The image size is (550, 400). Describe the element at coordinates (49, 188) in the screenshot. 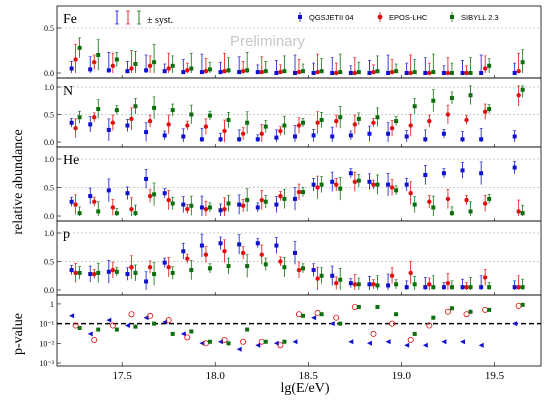

I see `y-tick-label: 0.5` at that location.